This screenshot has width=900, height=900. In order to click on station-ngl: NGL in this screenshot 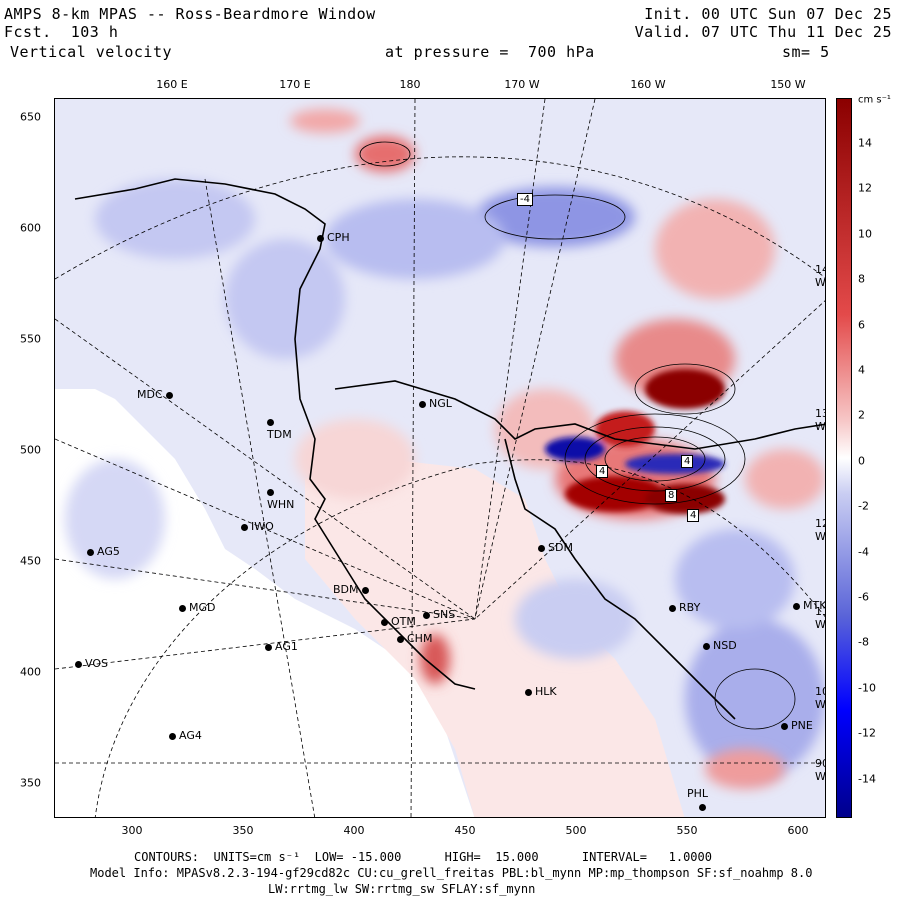, I will do `click(435, 403)`.